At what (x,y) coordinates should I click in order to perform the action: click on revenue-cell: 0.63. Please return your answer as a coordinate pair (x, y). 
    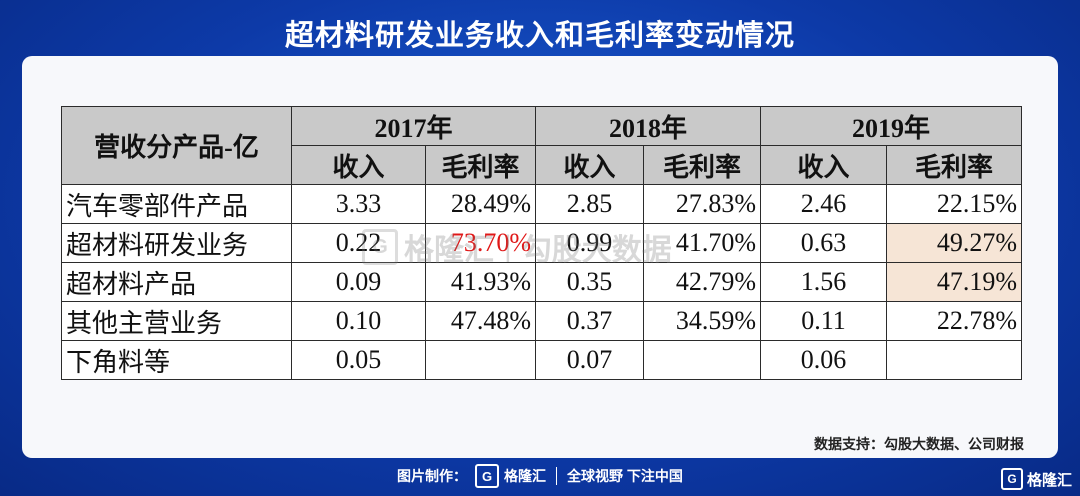
    Looking at the image, I should click on (824, 243).